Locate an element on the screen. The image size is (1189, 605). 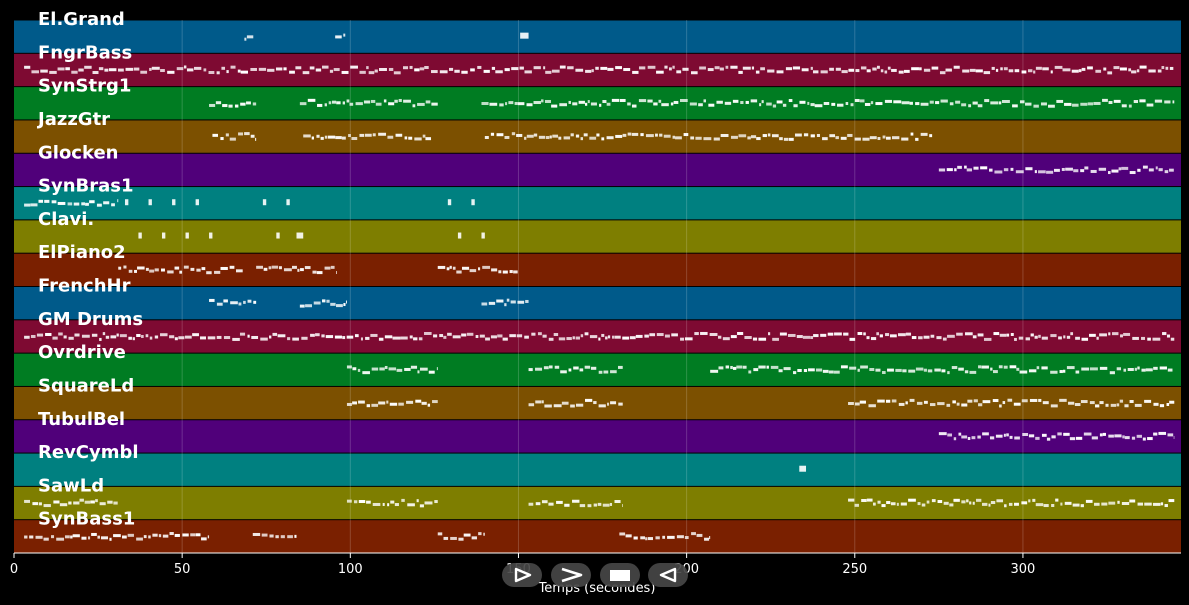
stop-icon is located at coordinates (620, 575).